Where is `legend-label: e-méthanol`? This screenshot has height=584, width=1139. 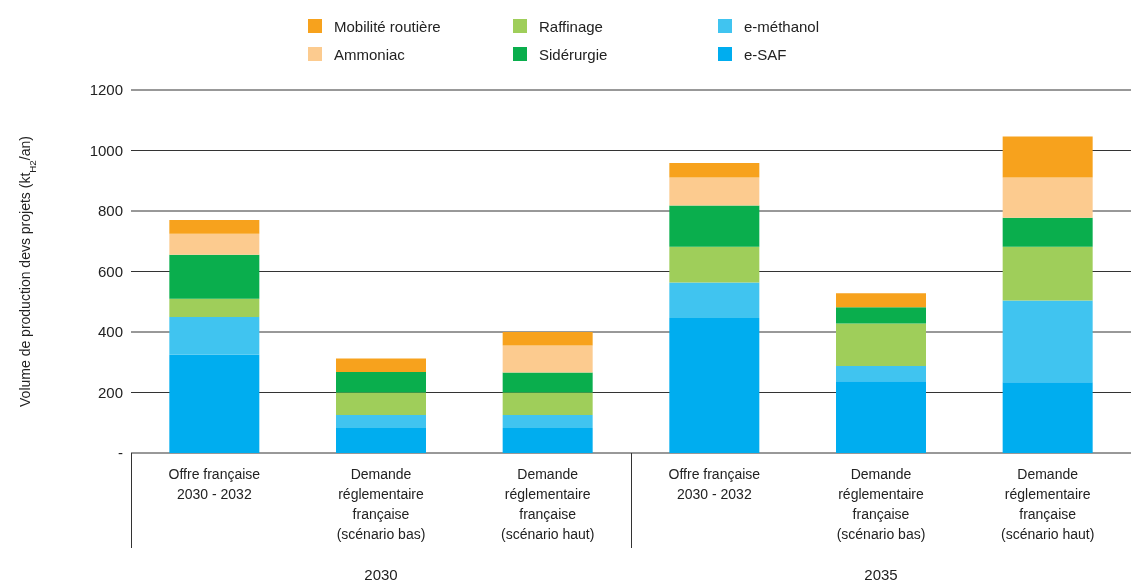
legend-label: e-méthanol is located at coordinates (782, 26).